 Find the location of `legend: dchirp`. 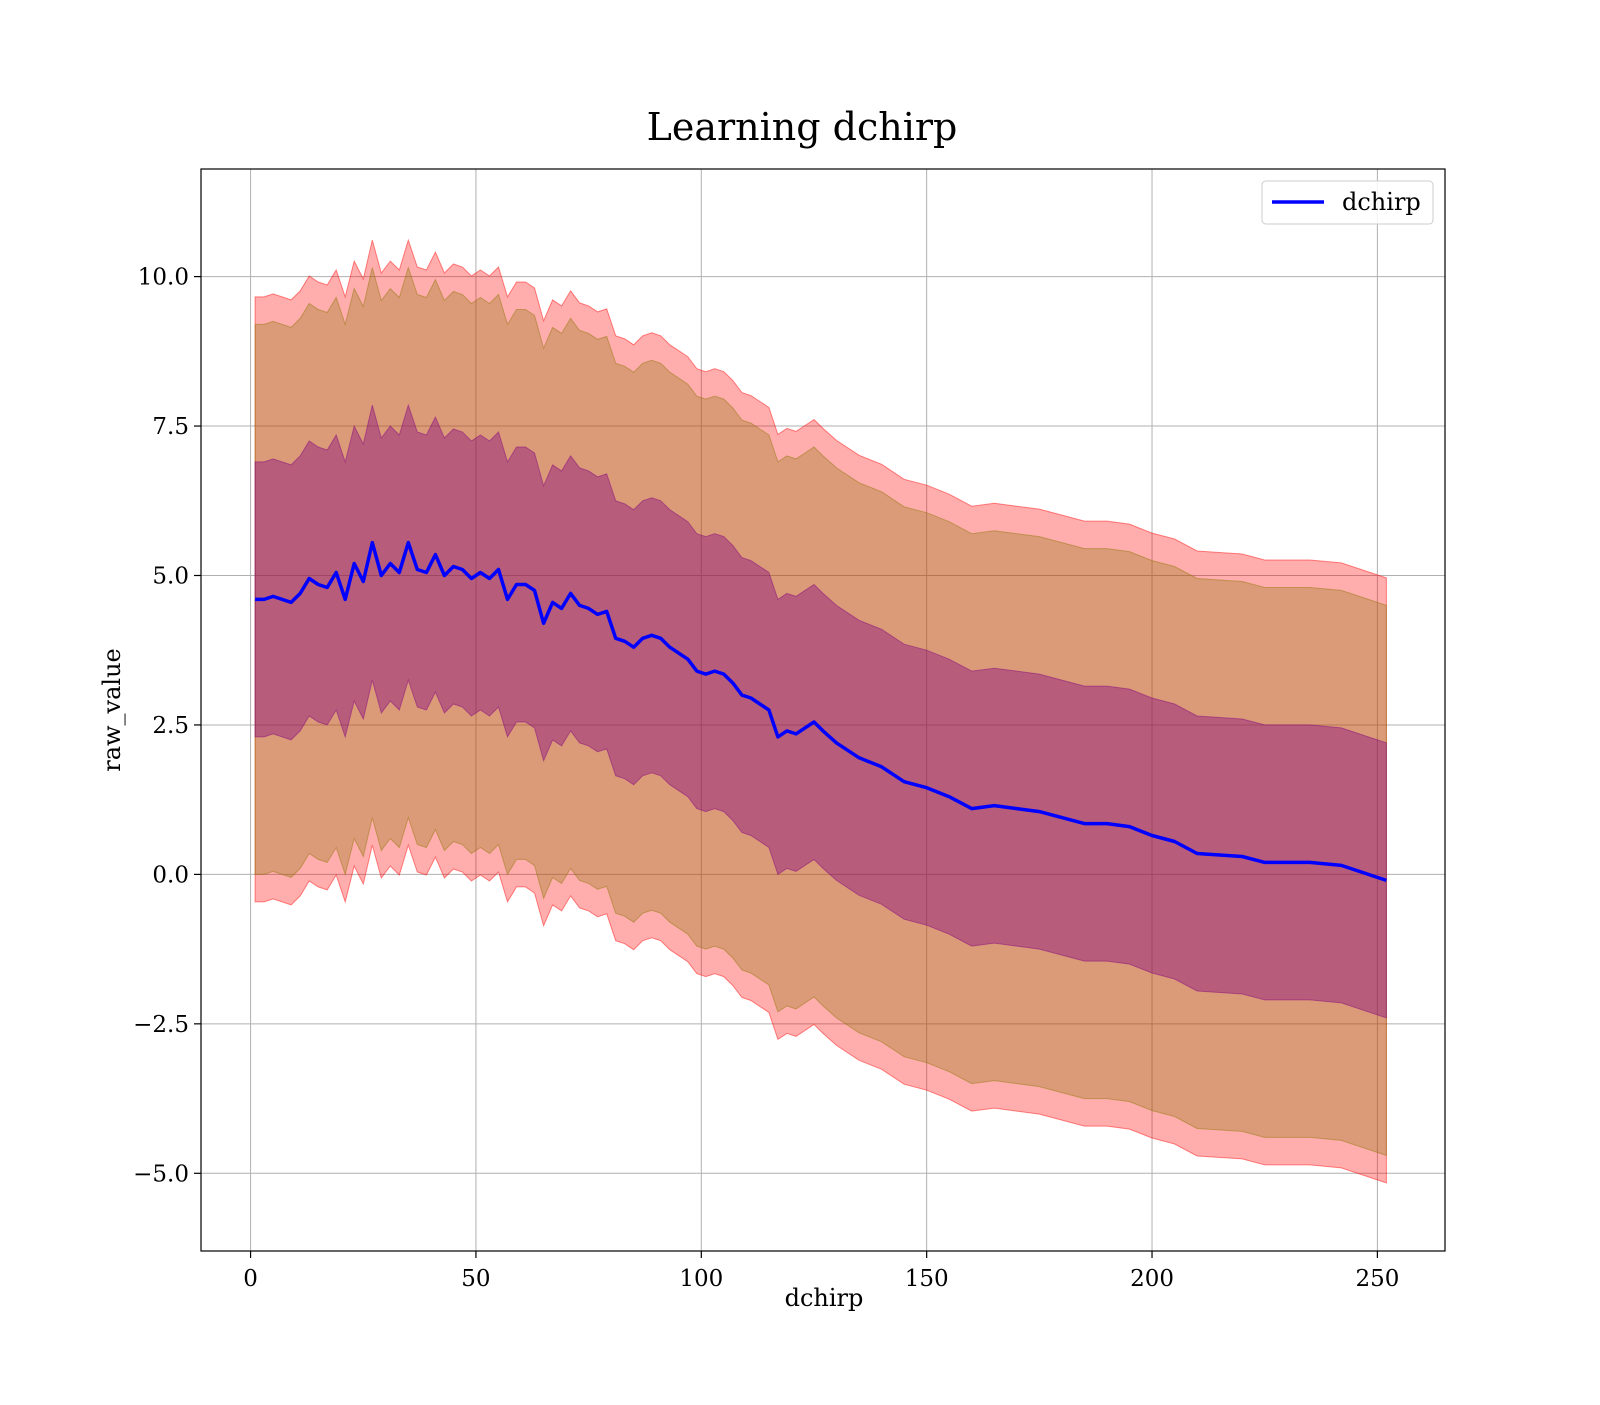

legend: dchirp is located at coordinates (1347, 202).